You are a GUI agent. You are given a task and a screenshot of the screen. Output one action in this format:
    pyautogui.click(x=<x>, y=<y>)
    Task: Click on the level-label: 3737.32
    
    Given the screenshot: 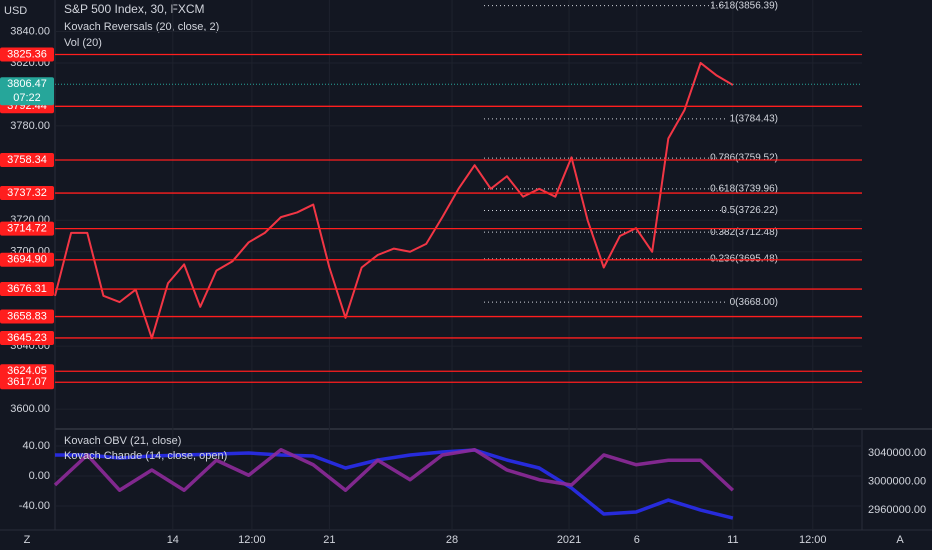 What is the action you would take?
    pyautogui.click(x=27, y=193)
    